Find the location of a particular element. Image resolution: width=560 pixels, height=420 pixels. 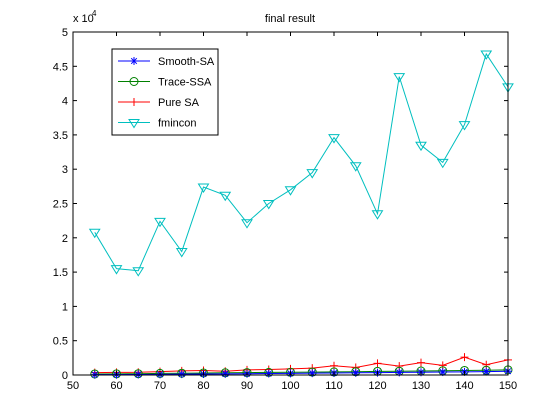

y-tick-label: 0 is located at coordinates (65, 376).